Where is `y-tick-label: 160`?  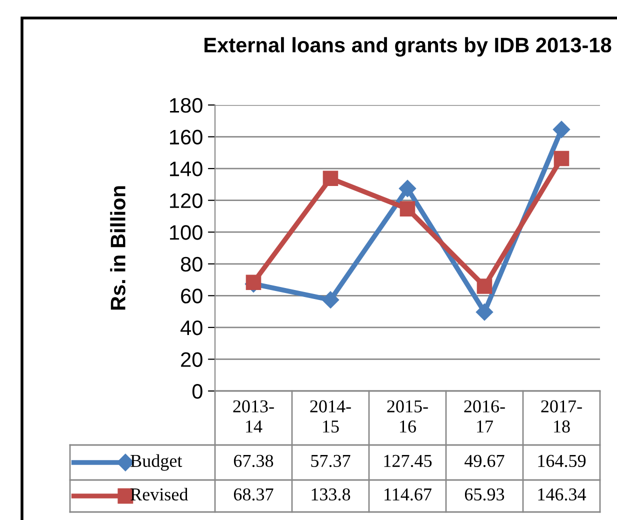
y-tick-label: 160 is located at coordinates (186, 137).